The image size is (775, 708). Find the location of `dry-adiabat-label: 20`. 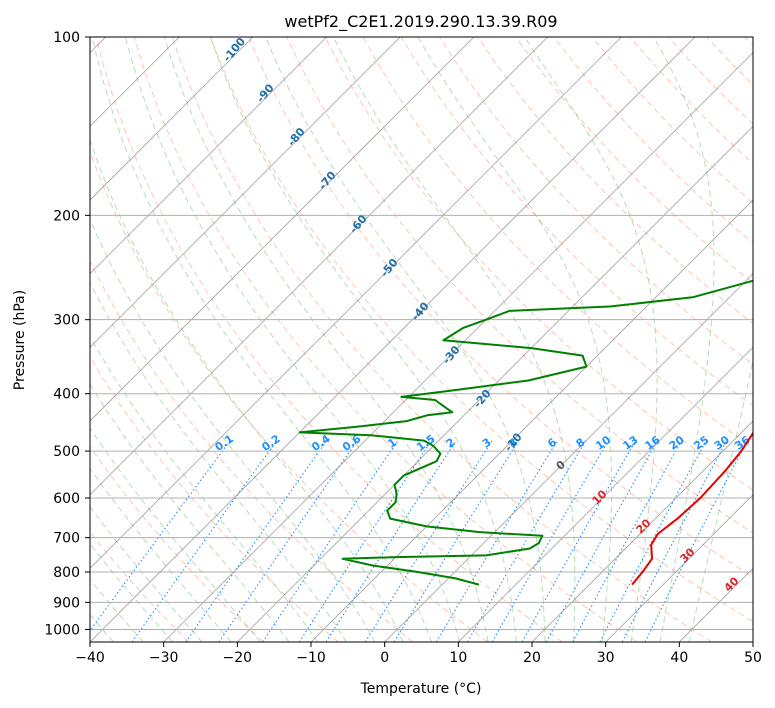

dry-adiabat-label: 20 is located at coordinates (644, 526).